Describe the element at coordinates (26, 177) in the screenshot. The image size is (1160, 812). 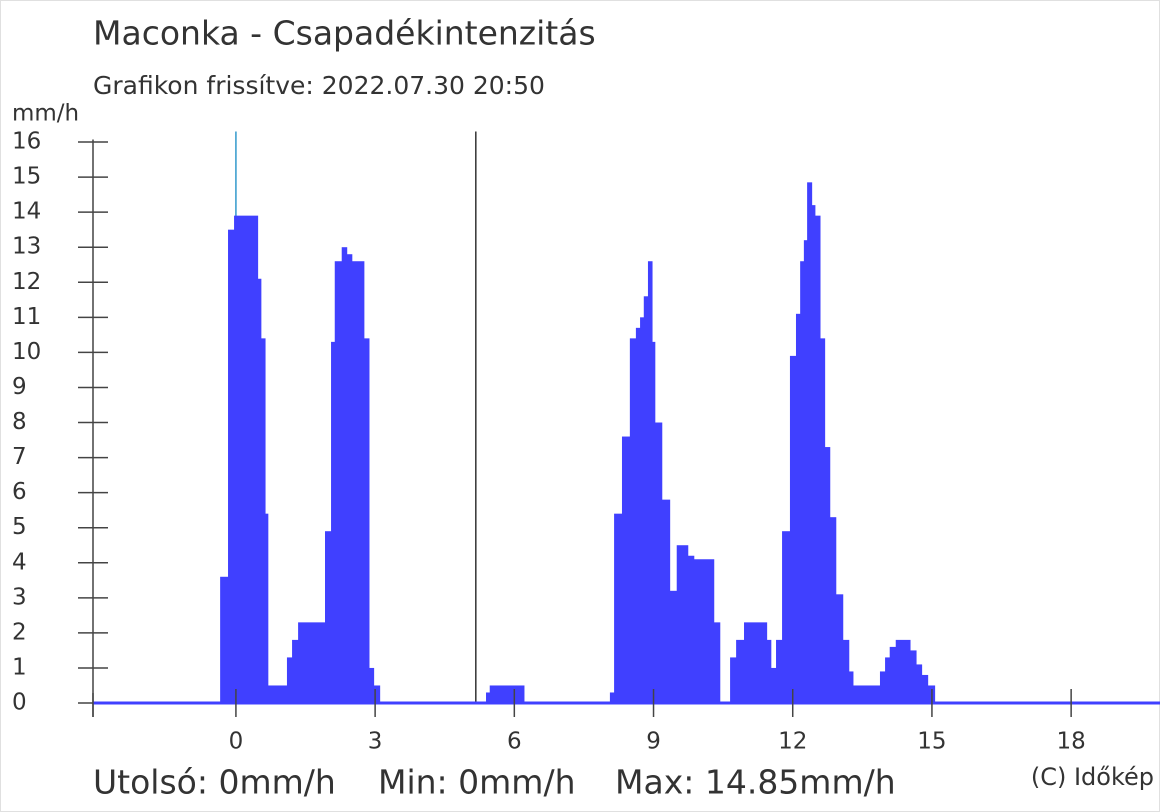
I see `y-tick-label: 15` at that location.